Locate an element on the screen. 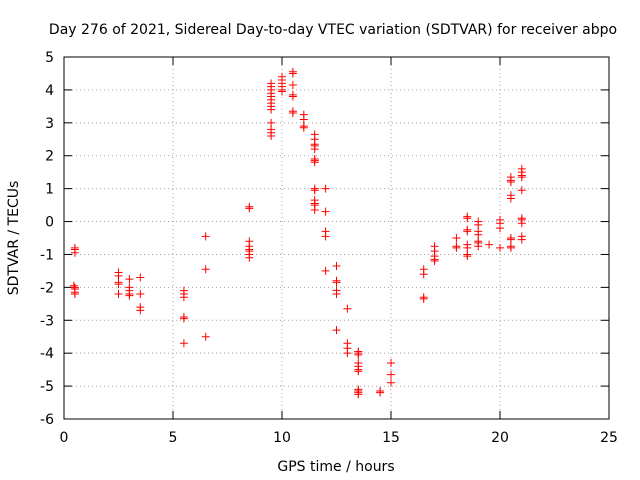 Image resolution: width=640 pixels, height=480 pixels. y-axis-label: SDTVAR / TECUs is located at coordinates (14, 238).